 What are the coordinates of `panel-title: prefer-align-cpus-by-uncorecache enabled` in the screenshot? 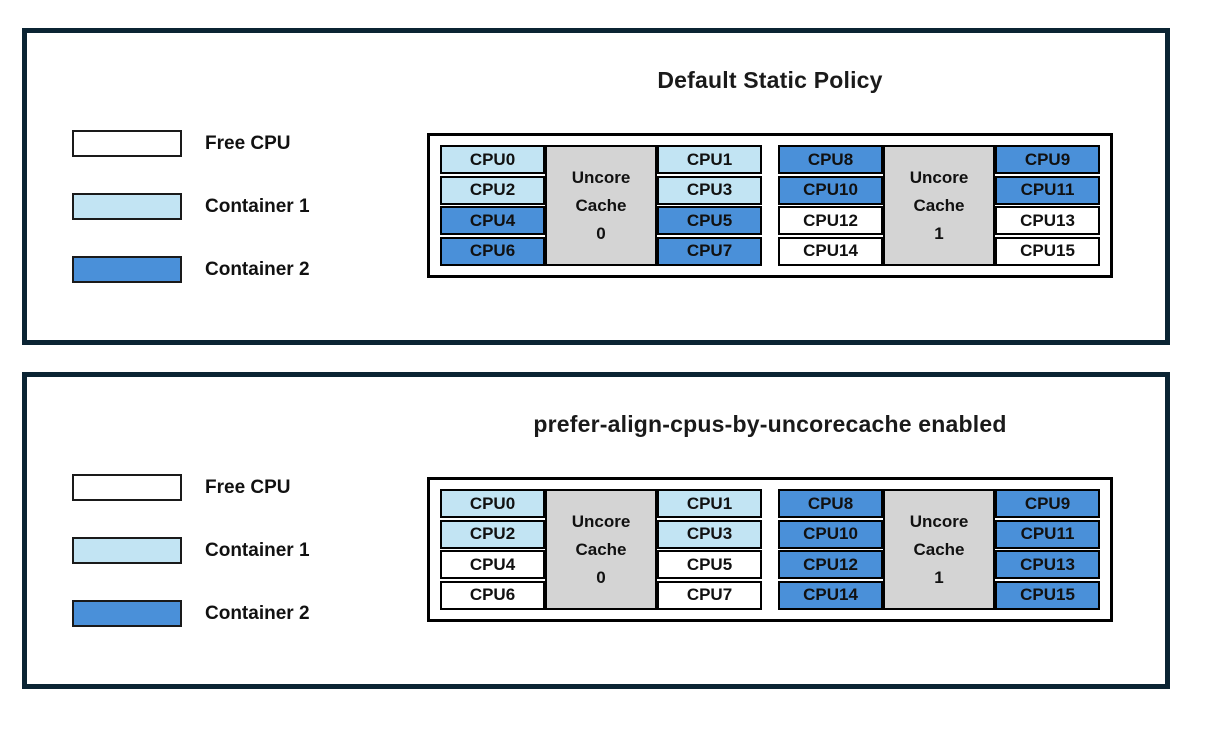 It's located at (770, 424).